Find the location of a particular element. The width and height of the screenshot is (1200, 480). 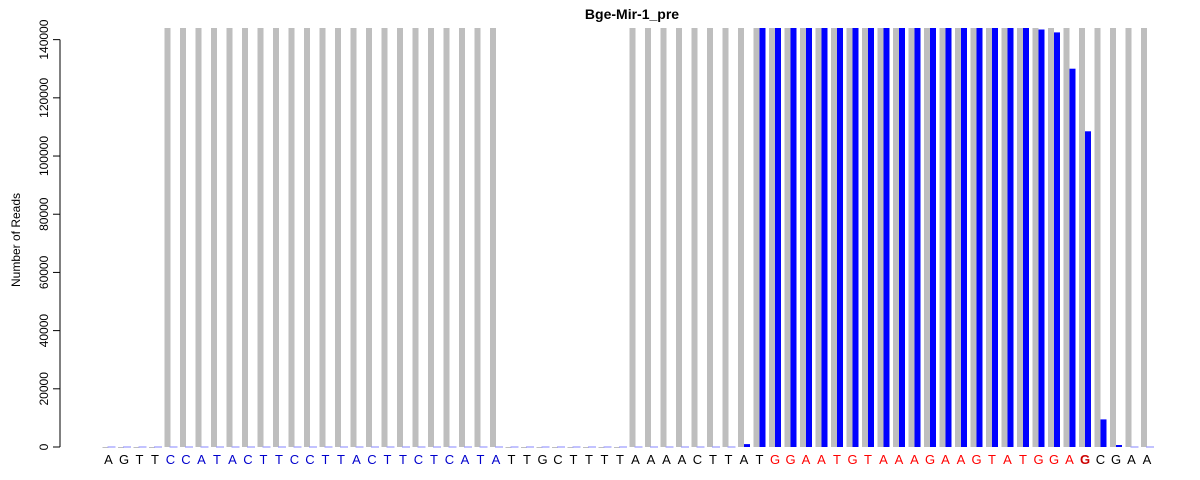

y-axis: 0 20000 40000 60000 80000 100000 120000 140000 is located at coordinates (49, 234).